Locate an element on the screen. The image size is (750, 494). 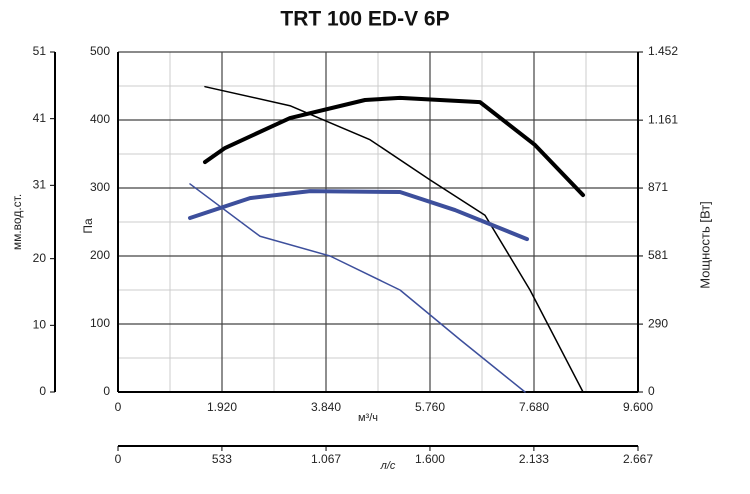
x-tick-label: 9.600 is located at coordinates (638, 407).